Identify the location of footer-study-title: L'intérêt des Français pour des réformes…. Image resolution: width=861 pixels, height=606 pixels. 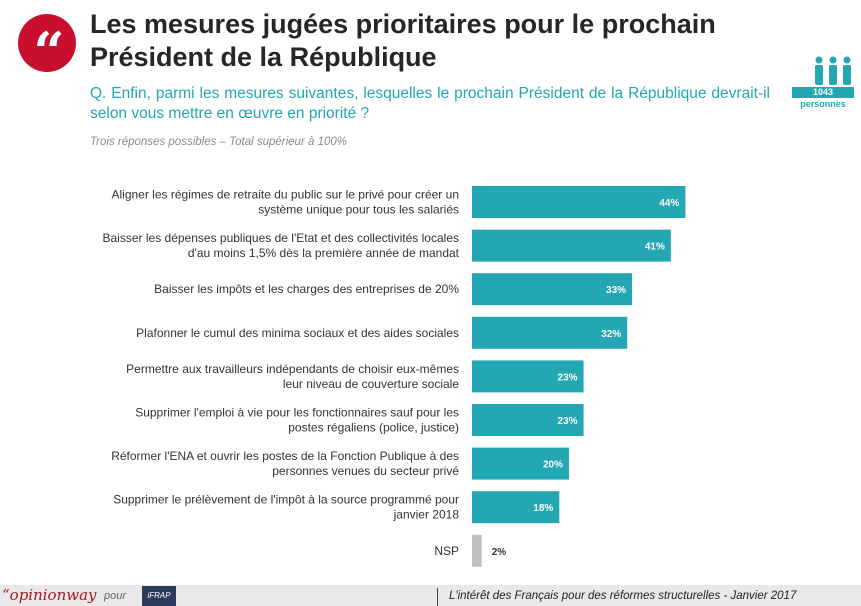
(623, 596).